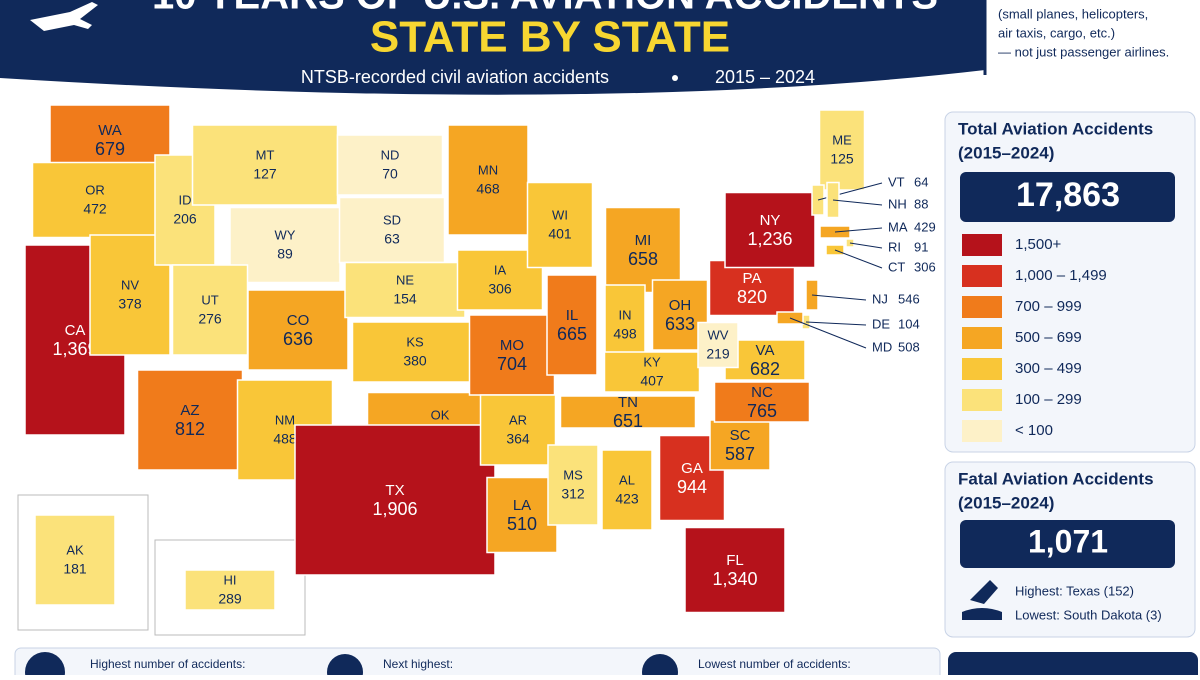  Describe the element at coordinates (95, 189) in the screenshot. I see `state-abbr: OR` at that location.